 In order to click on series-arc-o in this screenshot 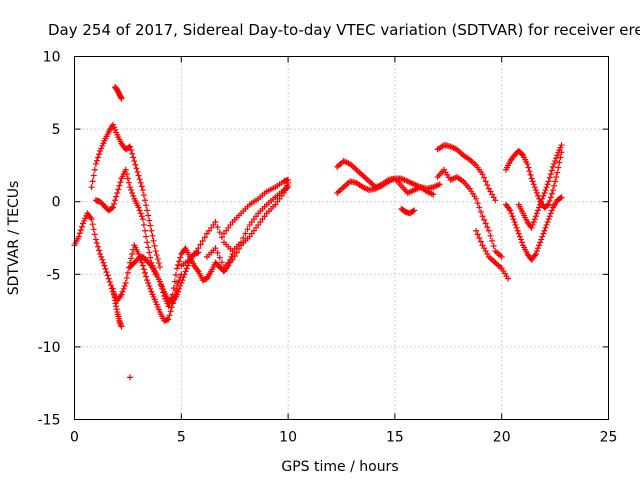, I will do `click(469, 213)`.